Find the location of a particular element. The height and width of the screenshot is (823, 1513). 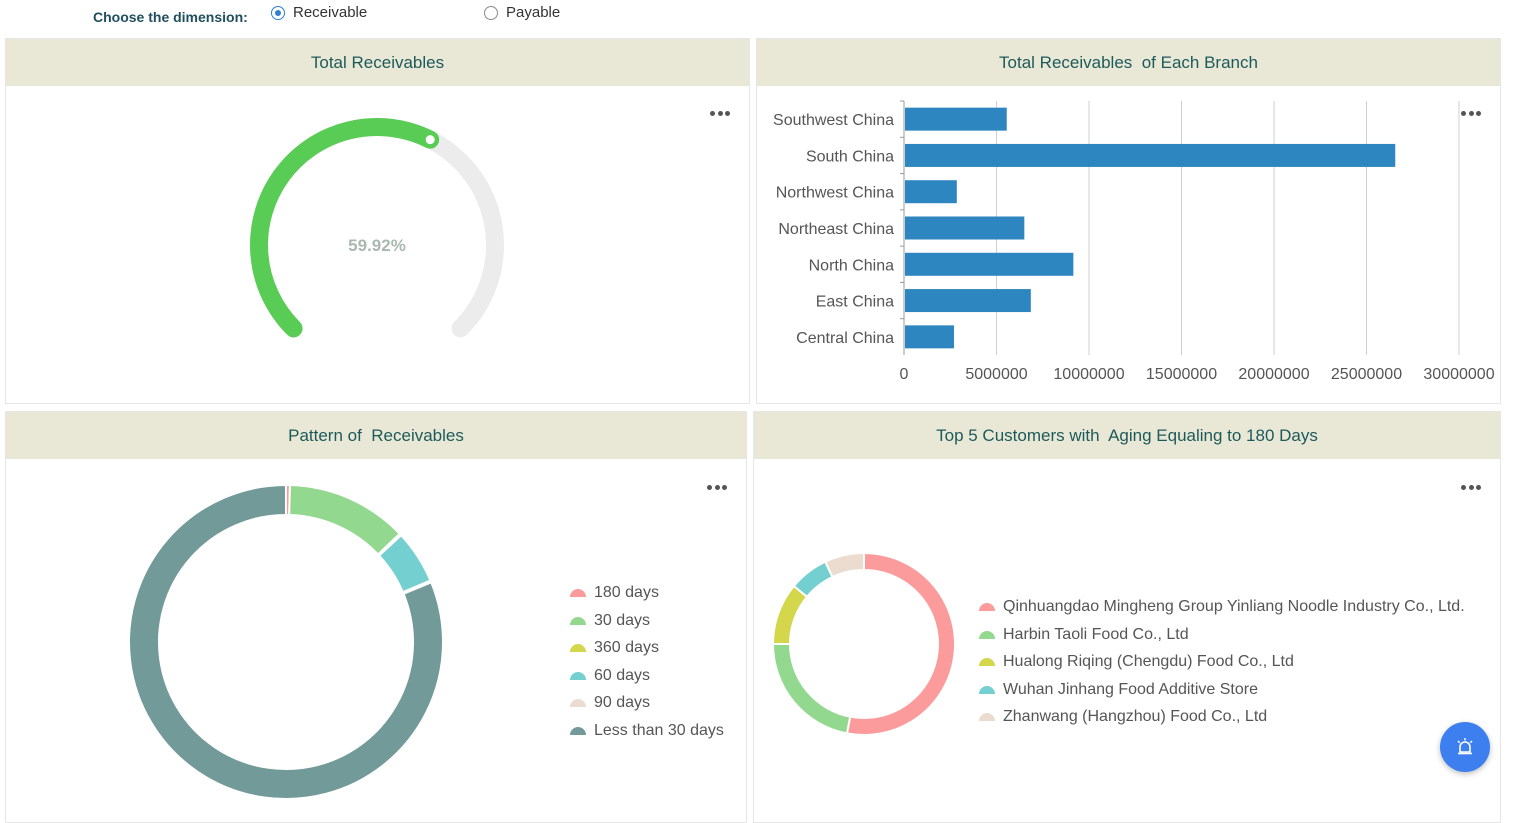

x-tick-label: 20000000 is located at coordinates (1273, 374).